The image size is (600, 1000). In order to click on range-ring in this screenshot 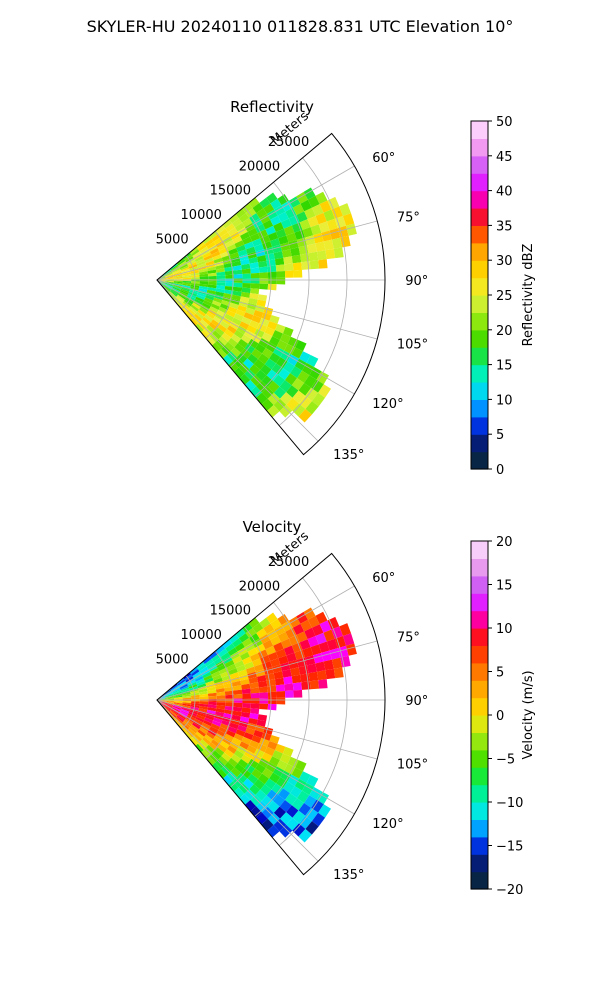, I will do `click(282, 709)`.